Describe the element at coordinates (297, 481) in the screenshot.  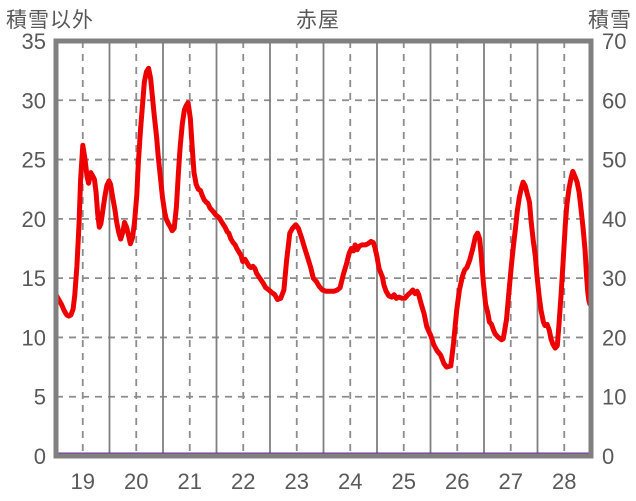
I see `x-axis-tick-label: 23` at that location.